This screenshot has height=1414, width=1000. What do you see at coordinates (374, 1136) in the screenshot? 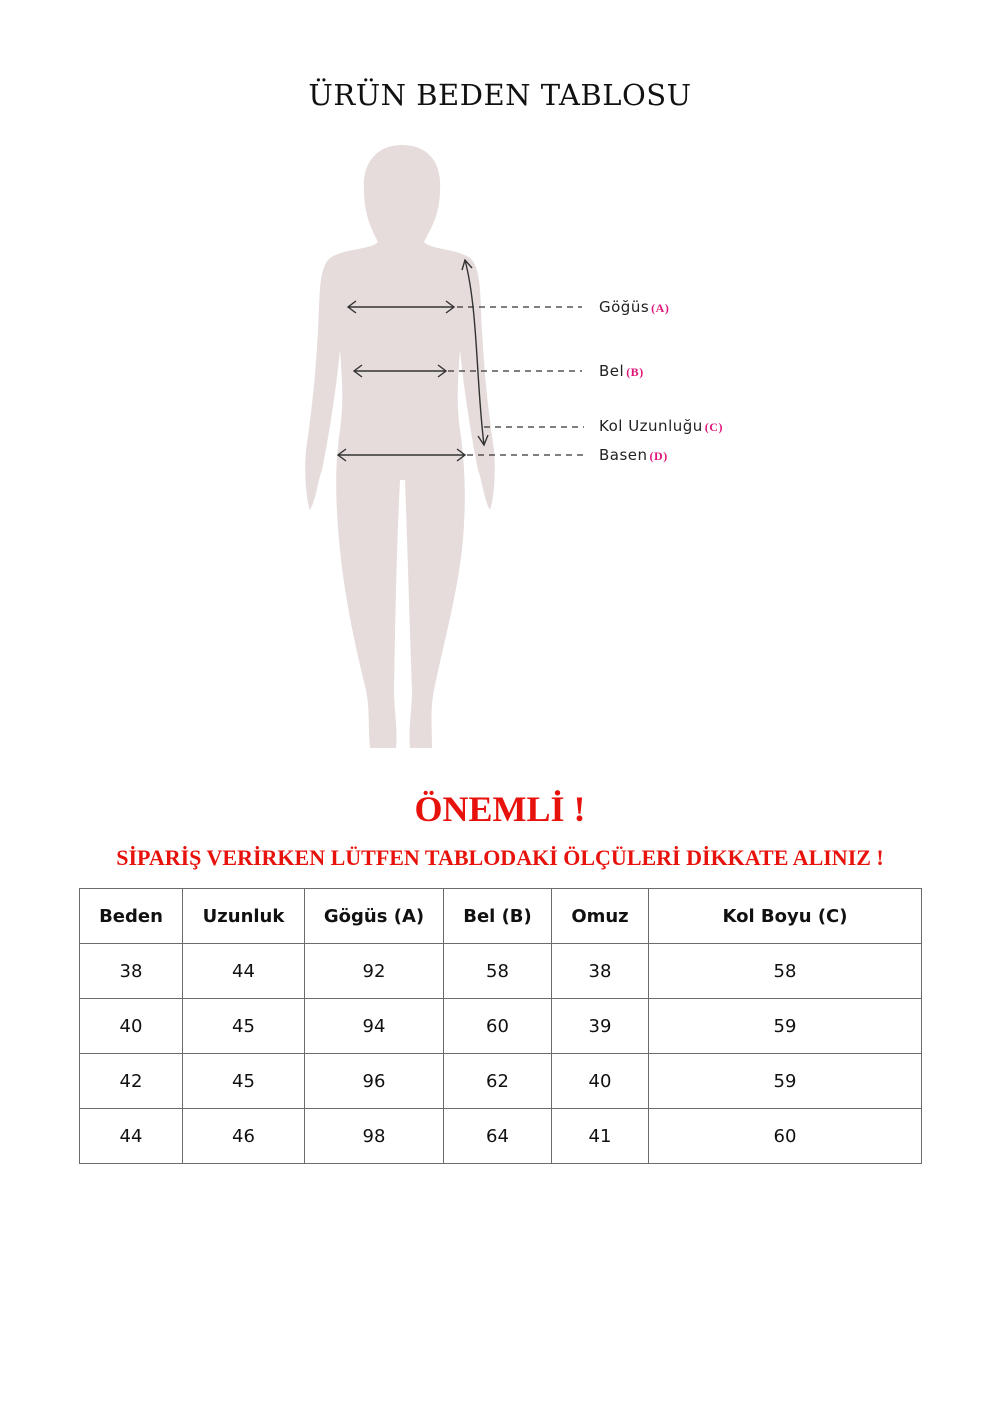
I see `table-cell: 98` at bounding box center [374, 1136].